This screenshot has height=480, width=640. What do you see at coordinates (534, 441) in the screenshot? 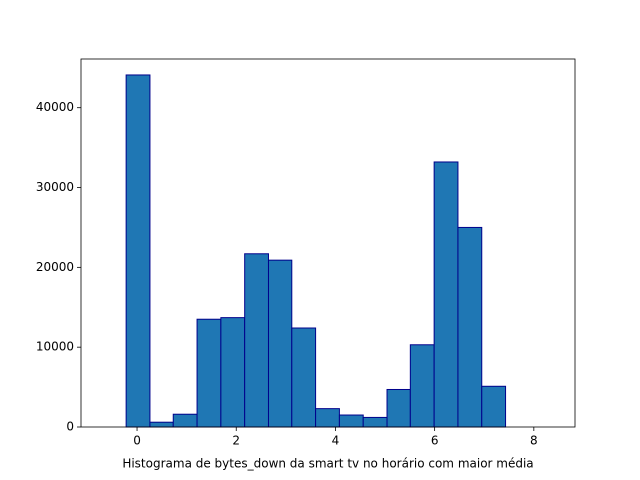
I see `x-tick-label: 8` at bounding box center [534, 441].